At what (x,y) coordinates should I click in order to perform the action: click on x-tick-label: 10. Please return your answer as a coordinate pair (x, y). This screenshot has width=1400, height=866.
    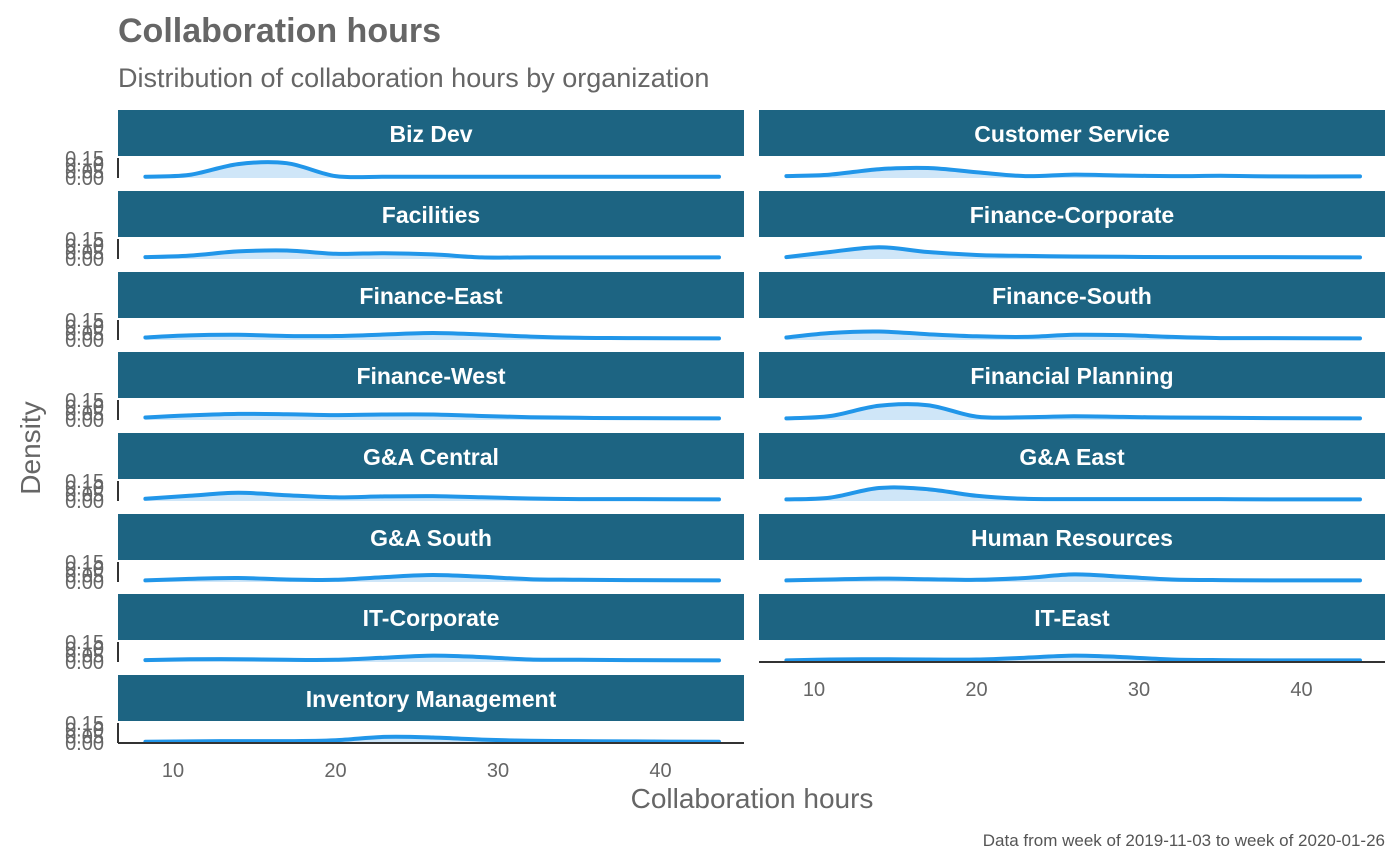
    Looking at the image, I should click on (173, 771).